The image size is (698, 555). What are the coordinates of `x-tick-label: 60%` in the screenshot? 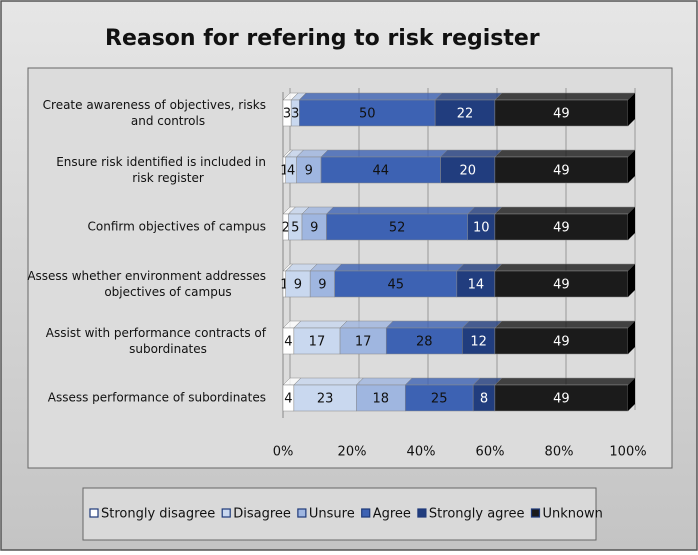 It's located at (490, 452).